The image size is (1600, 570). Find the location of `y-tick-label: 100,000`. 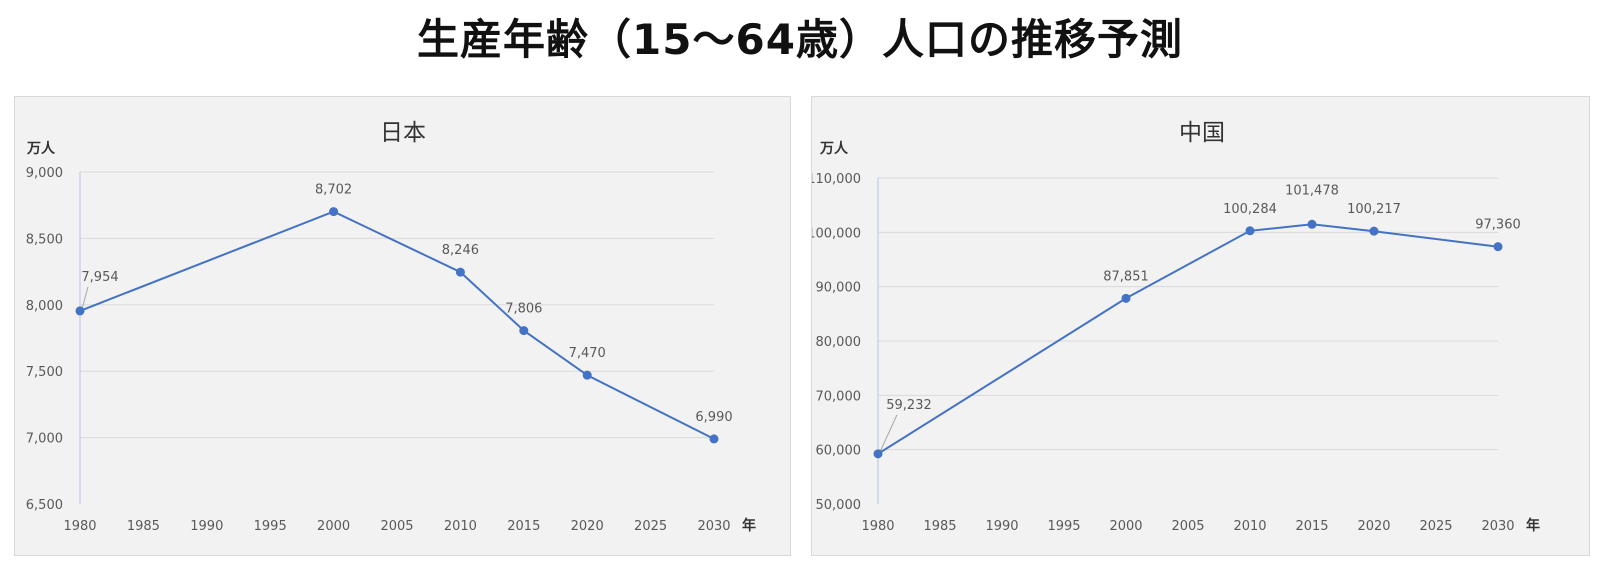

y-tick-label: 100,000 is located at coordinates (836, 233).